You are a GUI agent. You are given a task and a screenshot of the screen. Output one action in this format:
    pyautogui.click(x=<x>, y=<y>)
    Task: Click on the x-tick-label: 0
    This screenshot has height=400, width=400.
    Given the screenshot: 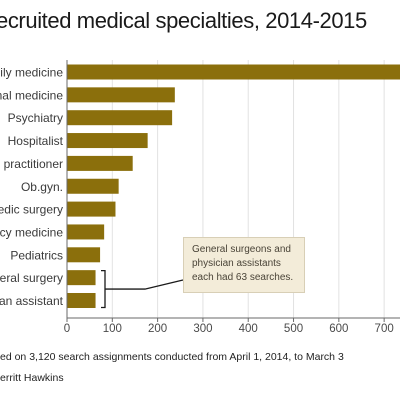 What is the action you would take?
    pyautogui.click(x=67, y=329)
    